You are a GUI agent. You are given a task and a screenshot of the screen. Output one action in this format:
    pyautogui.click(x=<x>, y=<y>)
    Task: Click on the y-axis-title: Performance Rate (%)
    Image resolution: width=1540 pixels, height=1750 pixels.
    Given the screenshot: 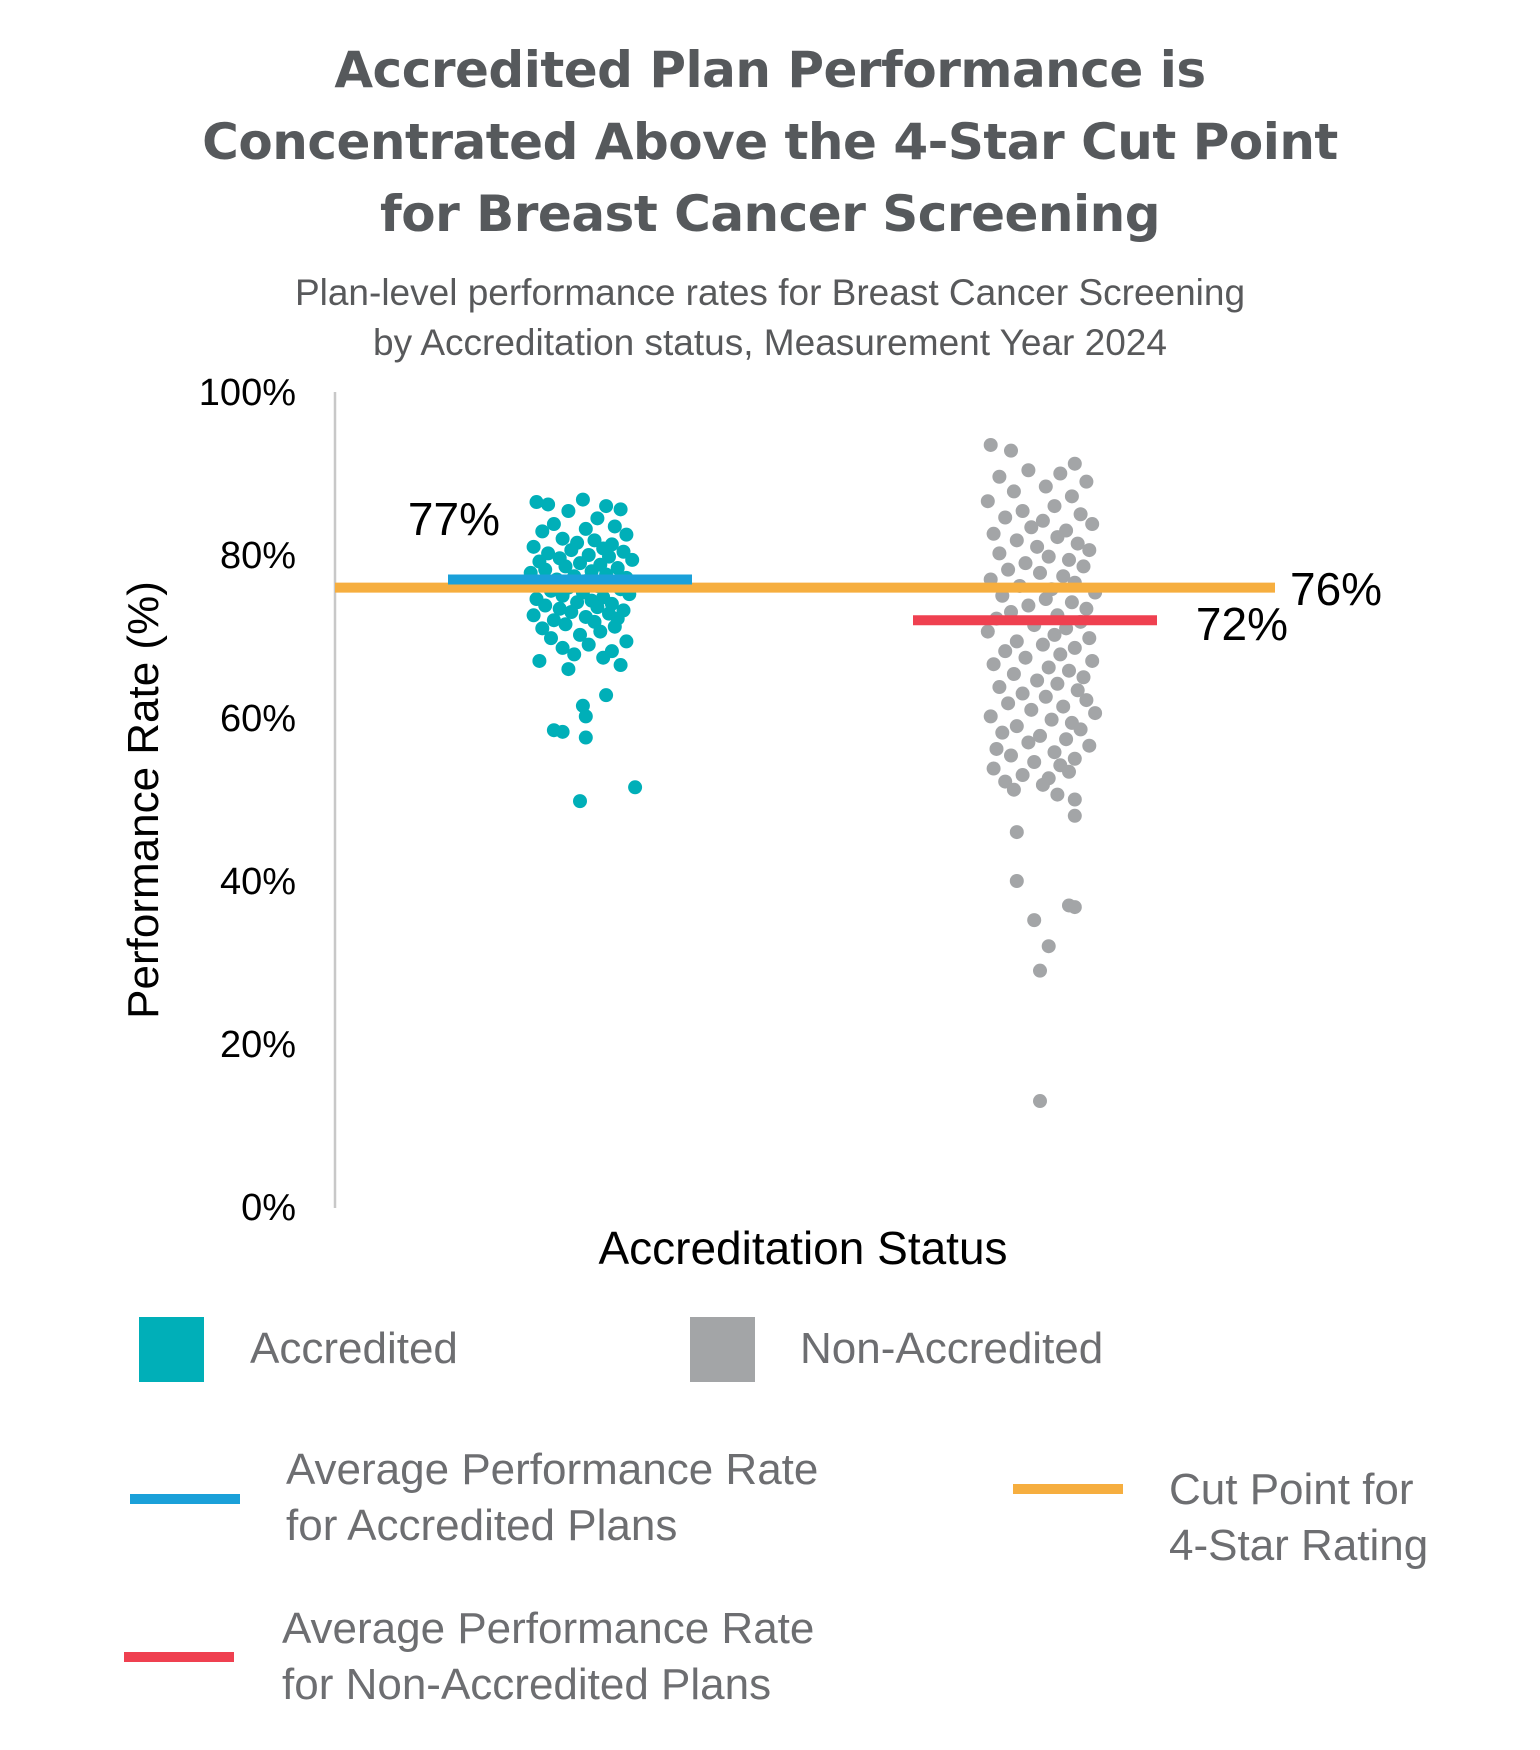 What is the action you would take?
    pyautogui.click(x=143, y=800)
    